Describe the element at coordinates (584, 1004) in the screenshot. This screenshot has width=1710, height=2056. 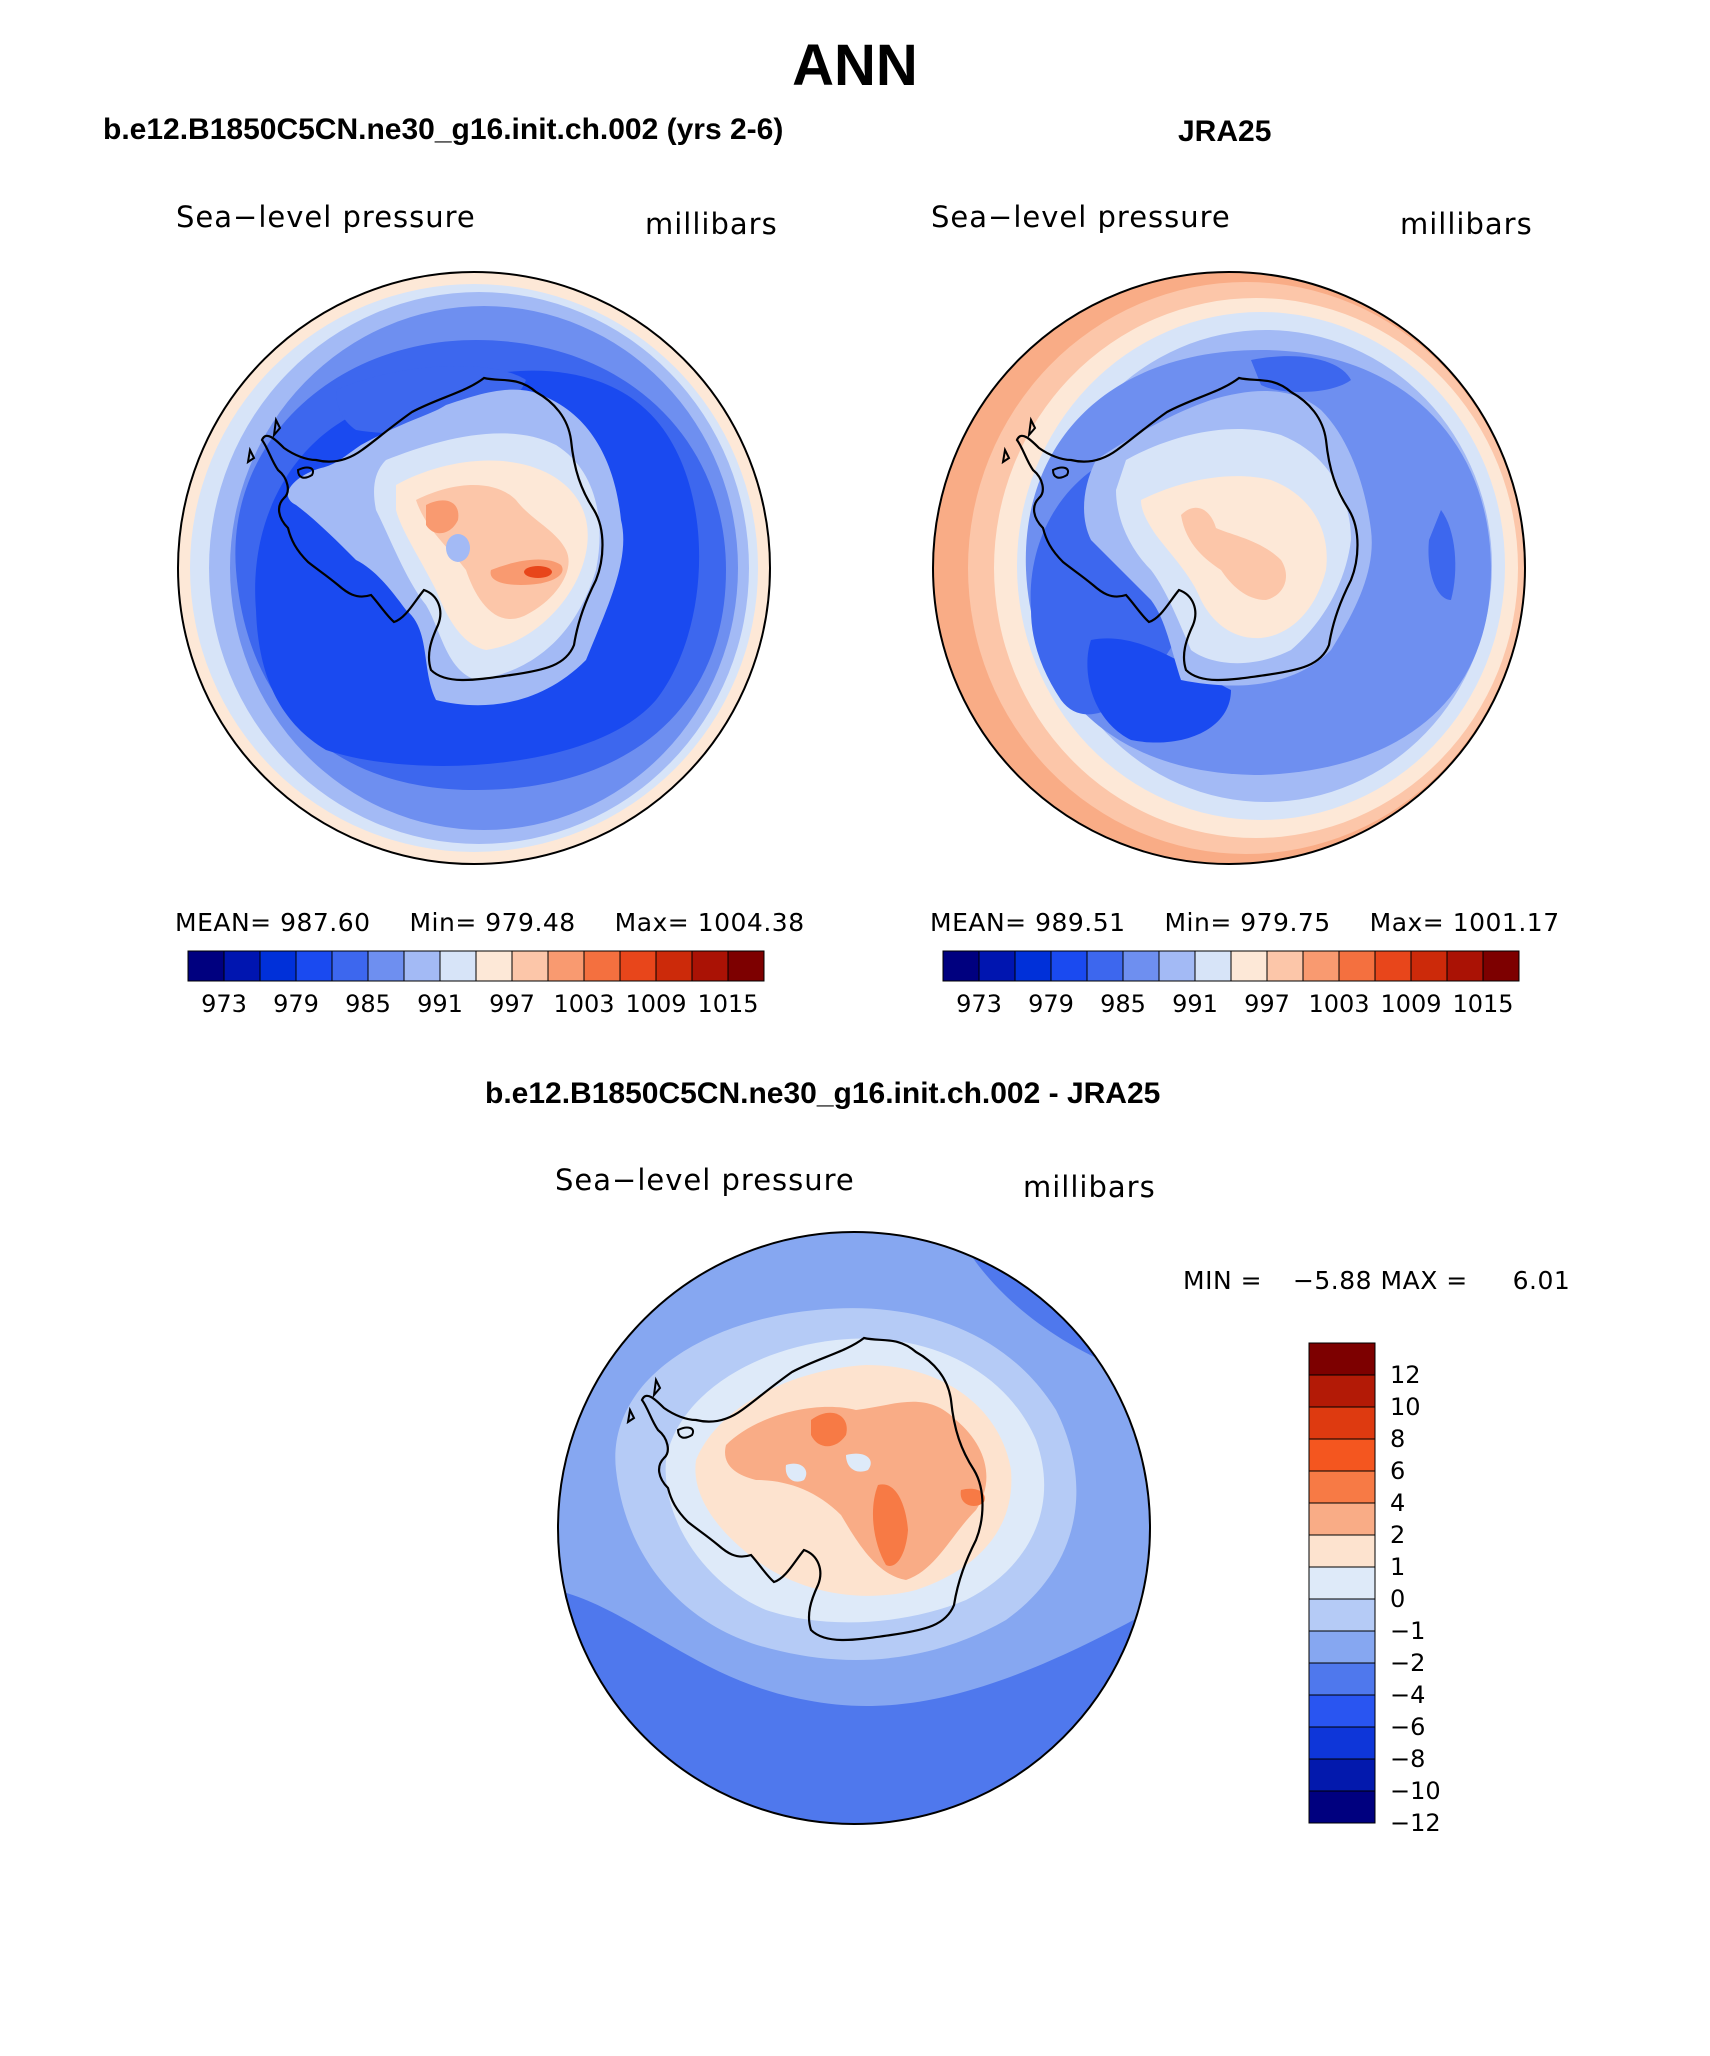
I see `model-colorbar-tick-label: 1003` at that location.